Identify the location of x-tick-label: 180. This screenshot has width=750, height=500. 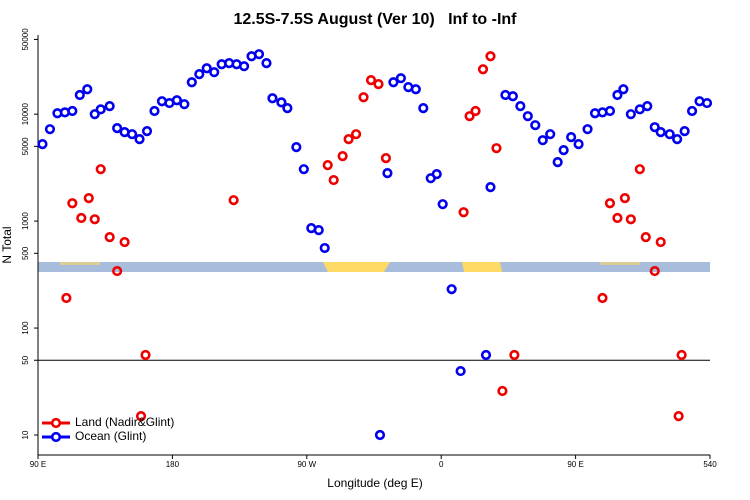
(173, 464).